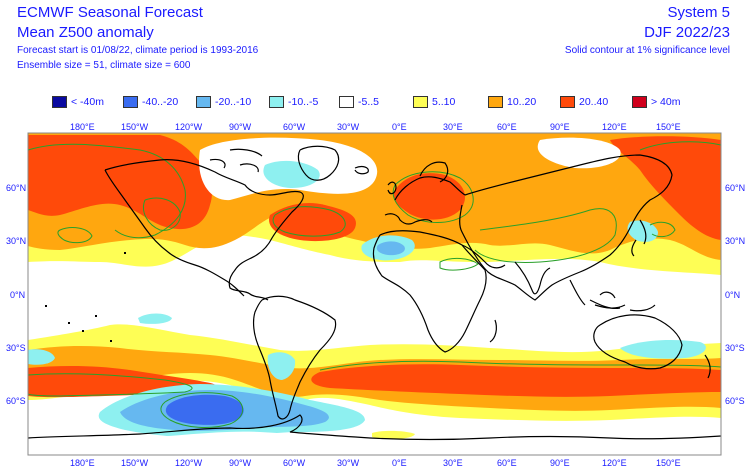 Image resolution: width=750 pixels, height=471 pixels. Describe the element at coordinates (595, 294) in the screenshot. I see `coastline-southeast-asia` at that location.